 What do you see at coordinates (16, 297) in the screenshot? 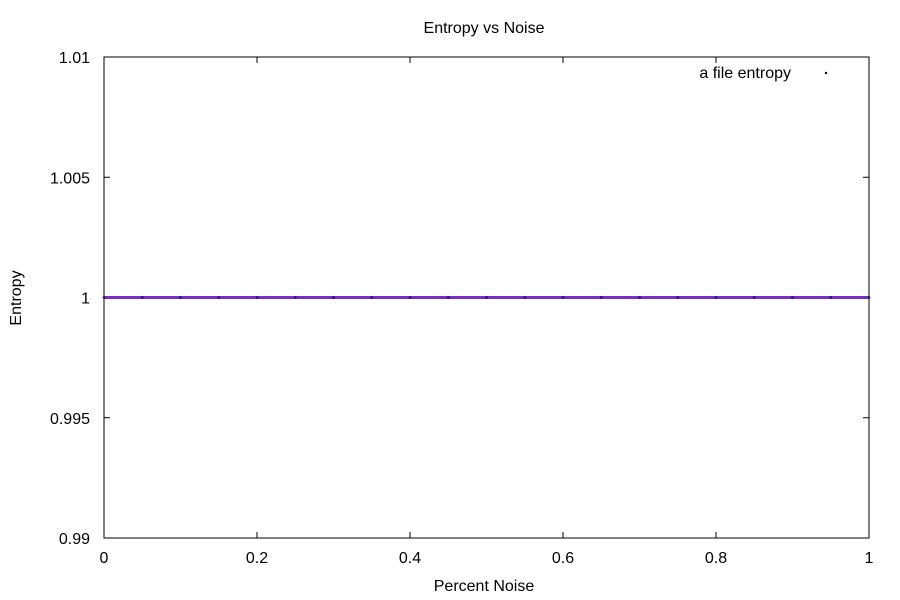
I see `y-axis-label: Entropy` at bounding box center [16, 297].